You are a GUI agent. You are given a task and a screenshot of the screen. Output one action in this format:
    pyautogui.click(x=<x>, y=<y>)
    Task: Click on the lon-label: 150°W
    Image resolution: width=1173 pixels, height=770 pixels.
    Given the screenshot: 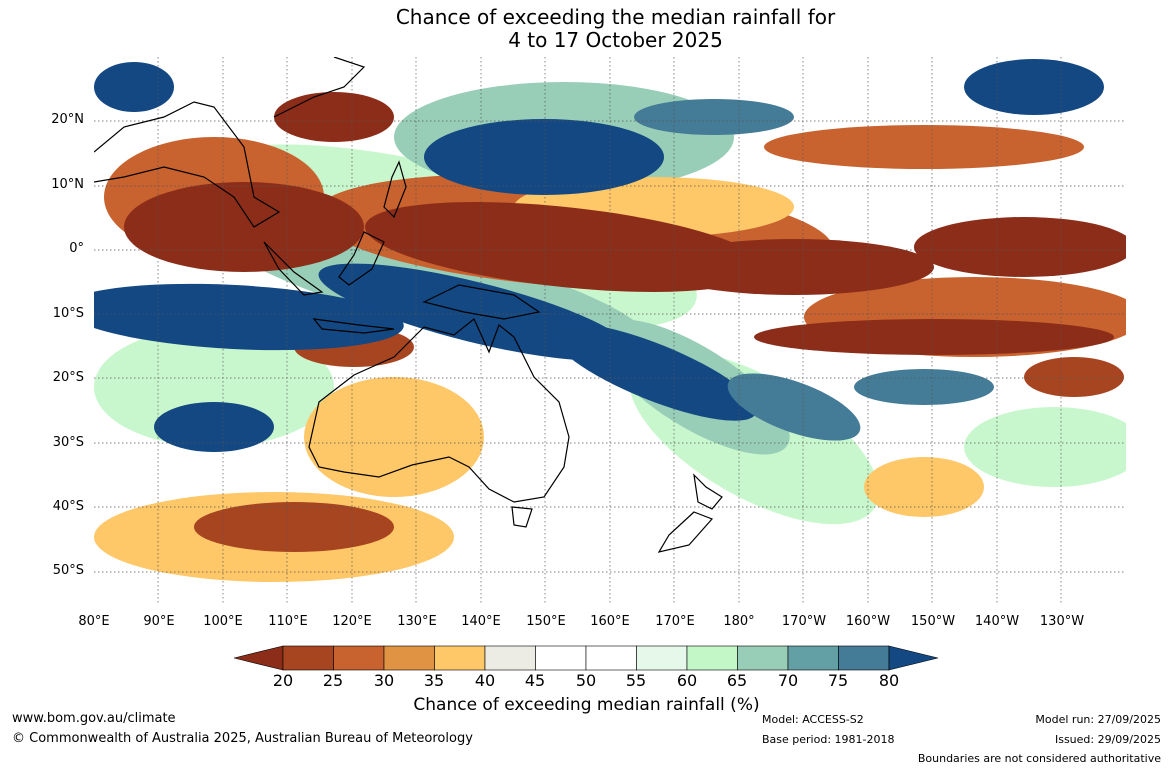 What is the action you would take?
    pyautogui.click(x=933, y=621)
    